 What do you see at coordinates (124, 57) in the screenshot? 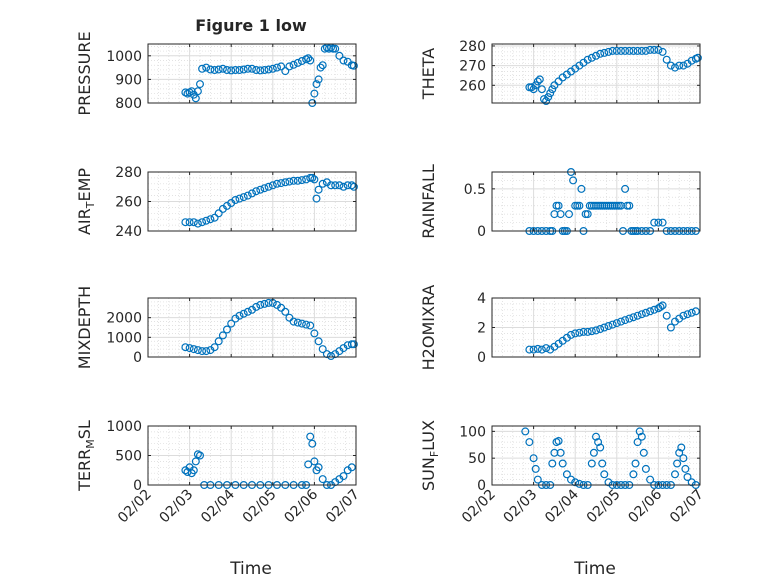
I see `y-tick-label: 1000` at bounding box center [124, 57].